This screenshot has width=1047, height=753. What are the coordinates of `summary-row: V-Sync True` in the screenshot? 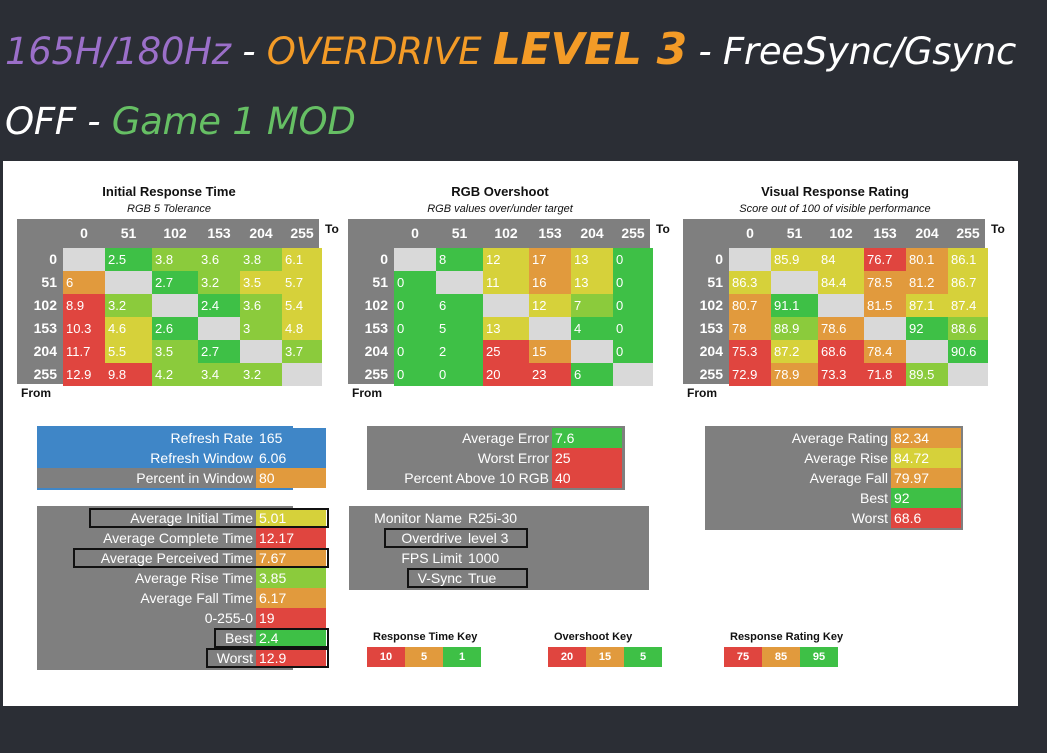 It's located at (499, 578).